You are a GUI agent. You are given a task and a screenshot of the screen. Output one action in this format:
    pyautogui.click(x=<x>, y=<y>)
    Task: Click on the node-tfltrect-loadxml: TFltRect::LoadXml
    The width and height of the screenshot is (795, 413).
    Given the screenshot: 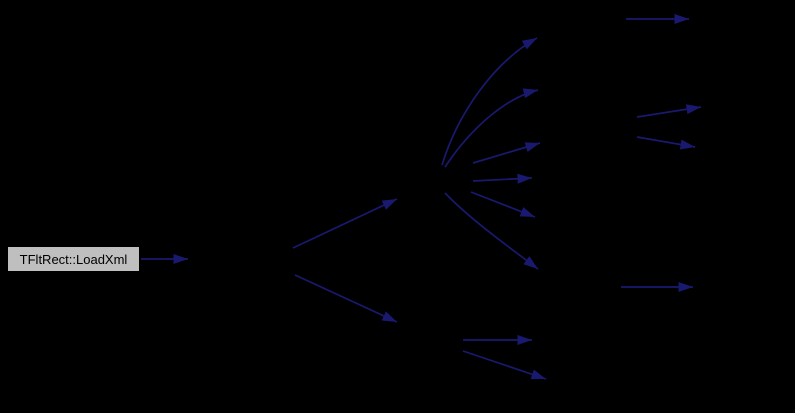 What is the action you would take?
    pyautogui.click(x=73, y=259)
    